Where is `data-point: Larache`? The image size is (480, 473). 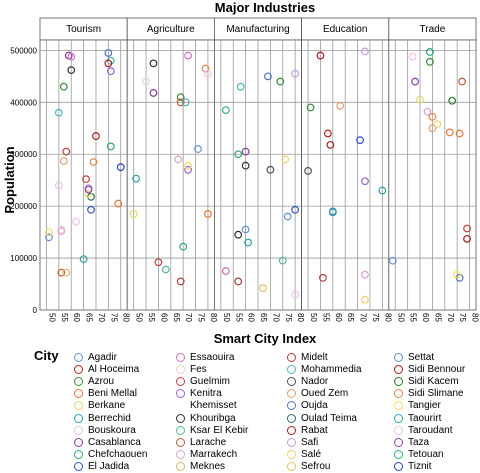 data-point: Larache is located at coordinates (61, 272).